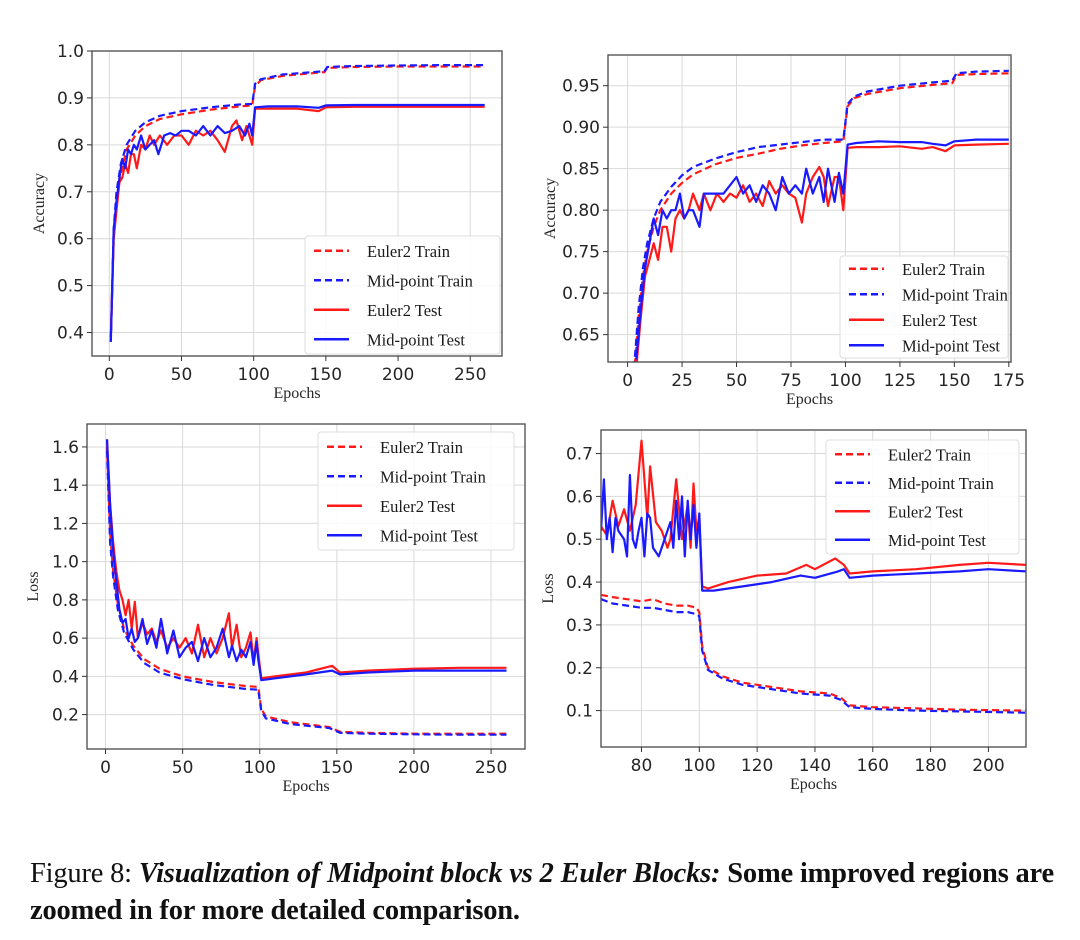 This screenshot has width=1080, height=940. Describe the element at coordinates (81, 873) in the screenshot. I see `caption-label: Figure 8:` at that location.